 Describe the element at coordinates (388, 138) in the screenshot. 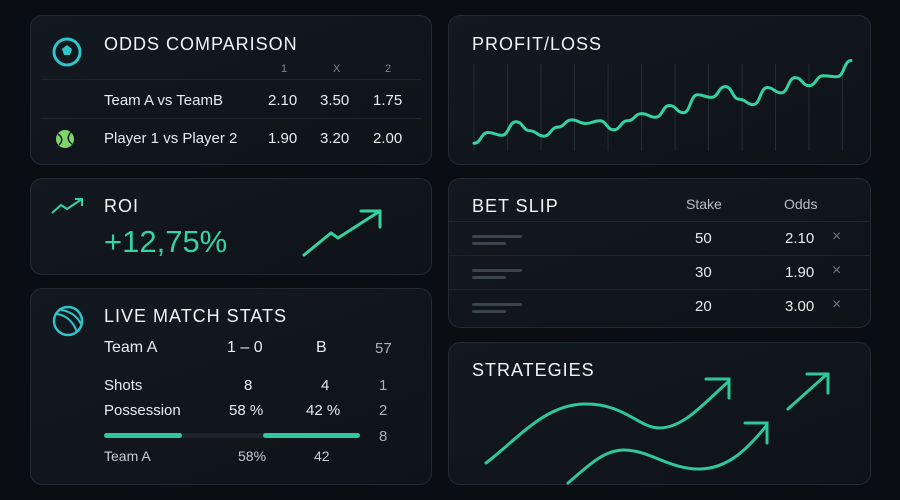

I see `odd-2: 2.00` at that location.